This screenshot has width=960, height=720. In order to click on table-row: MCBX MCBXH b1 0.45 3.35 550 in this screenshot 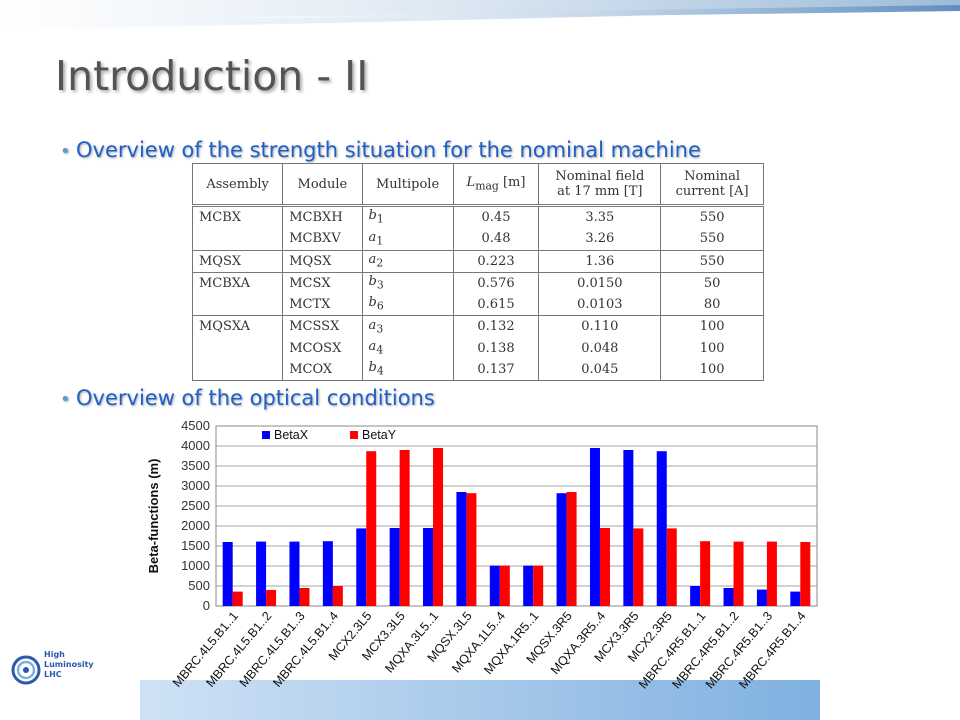, I will do `click(477, 217)`.